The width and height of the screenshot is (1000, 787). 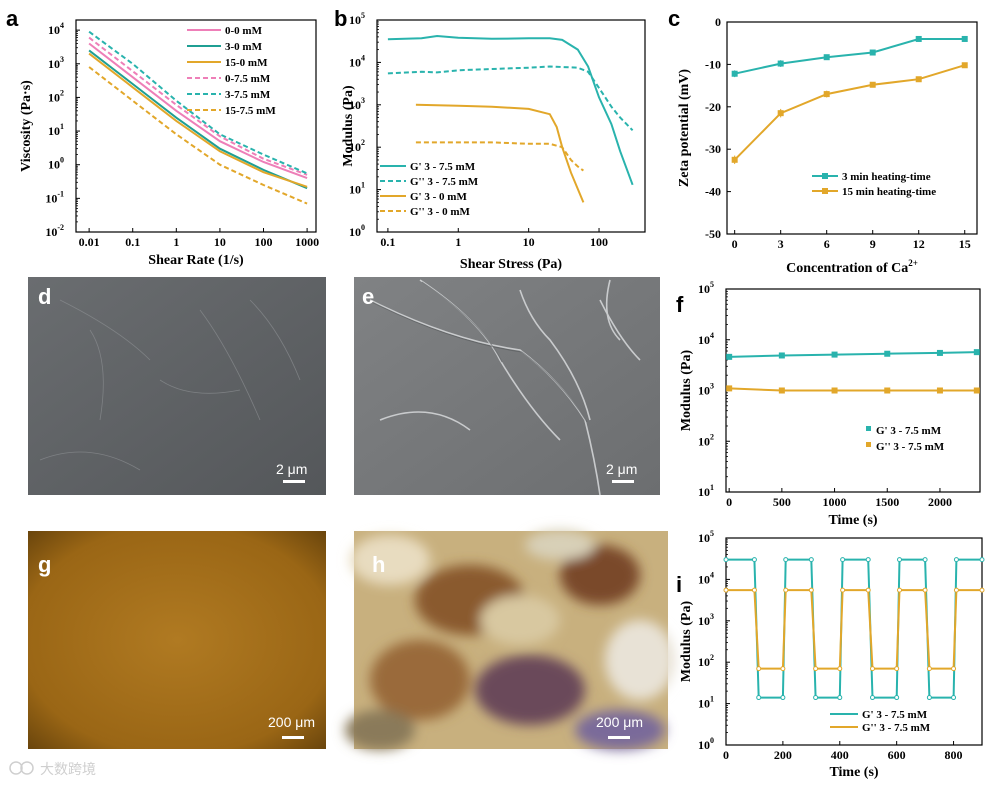 I want to click on y-tick-label: 0, so click(x=718, y=22).